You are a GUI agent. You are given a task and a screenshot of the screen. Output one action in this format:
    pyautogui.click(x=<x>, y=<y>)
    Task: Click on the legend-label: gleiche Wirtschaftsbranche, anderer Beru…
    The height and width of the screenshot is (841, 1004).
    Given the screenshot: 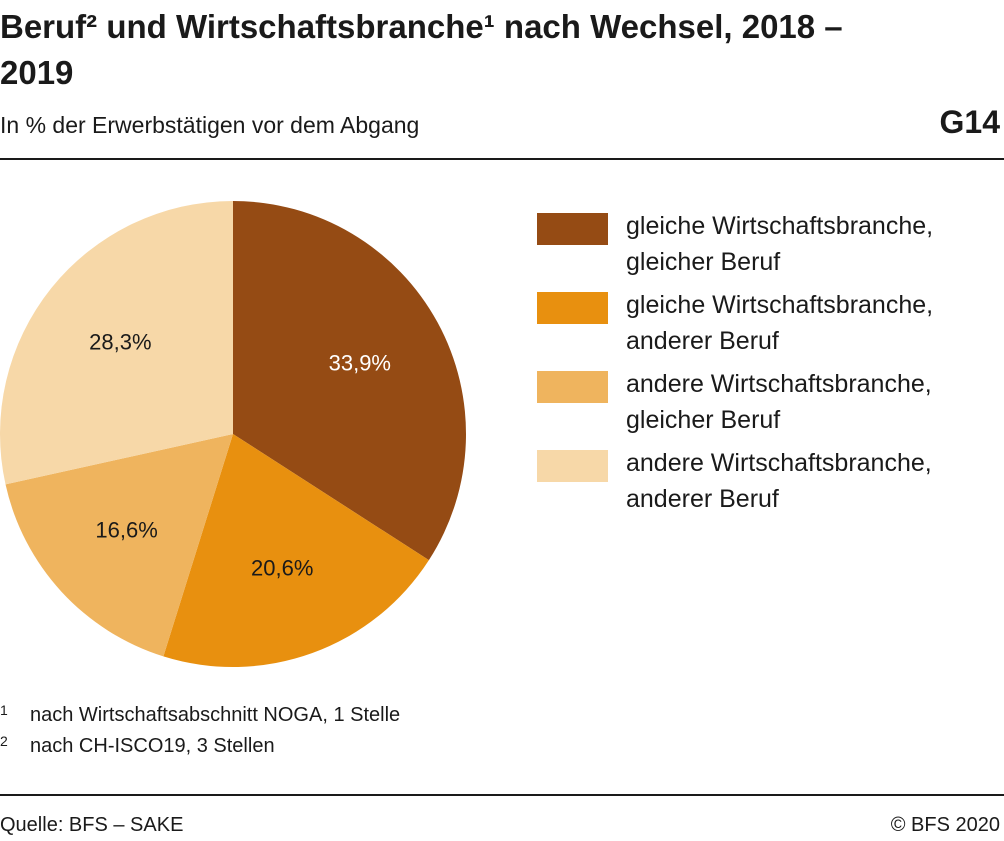 What is the action you would take?
    pyautogui.click(x=780, y=323)
    